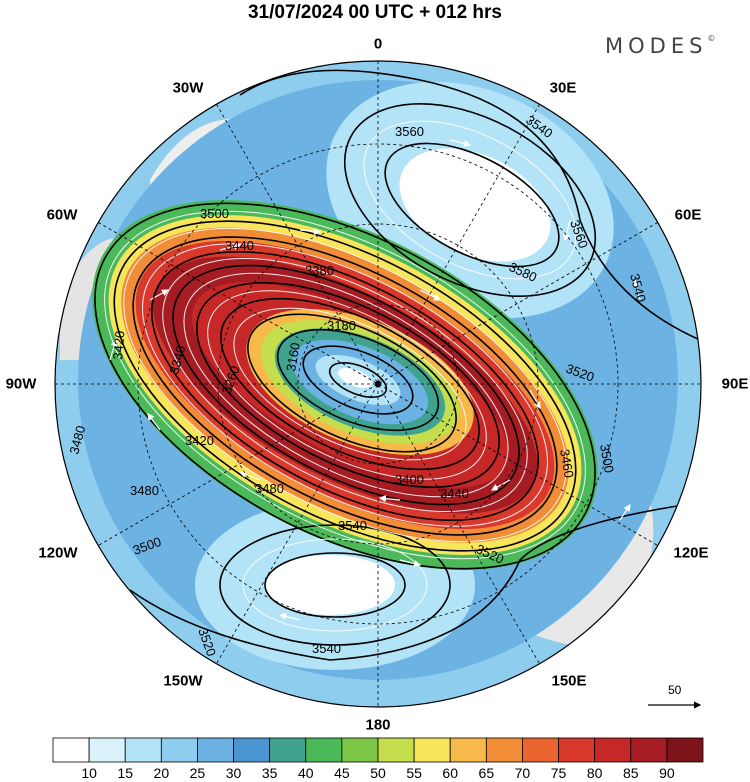  What do you see at coordinates (305, 773) in the screenshot?
I see `colorbar-tick-label: 40` at bounding box center [305, 773].